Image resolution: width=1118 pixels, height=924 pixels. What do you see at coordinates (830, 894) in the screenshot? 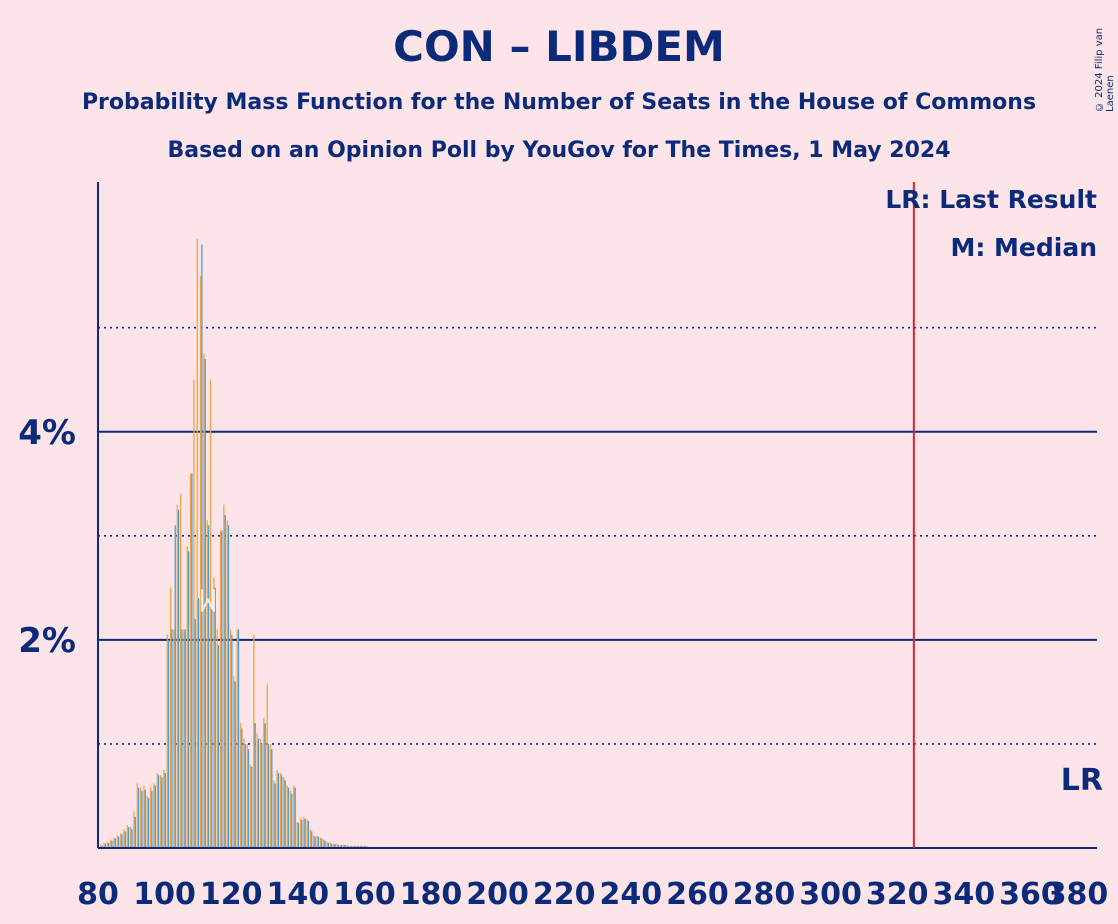
I see `x-tick-label: 300` at bounding box center [830, 894].